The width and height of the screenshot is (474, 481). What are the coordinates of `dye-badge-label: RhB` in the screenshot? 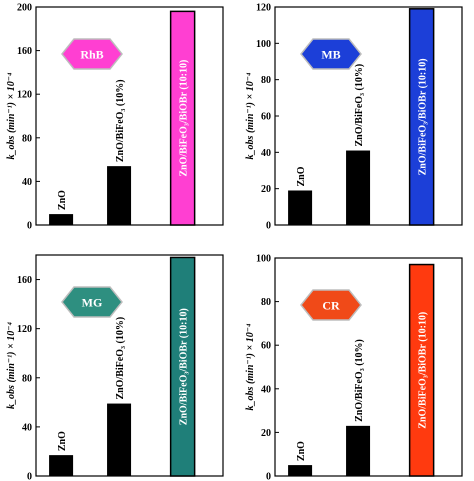 It's located at (91, 55).